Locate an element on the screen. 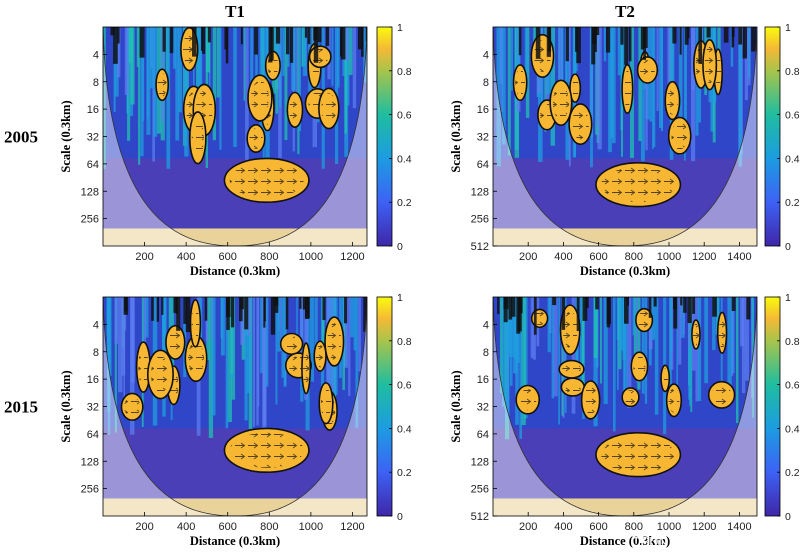 Image resolution: width=805 pixels, height=559 pixels. watermark: CSDN @有梦想的Frank博士 is located at coordinates (713, 541).